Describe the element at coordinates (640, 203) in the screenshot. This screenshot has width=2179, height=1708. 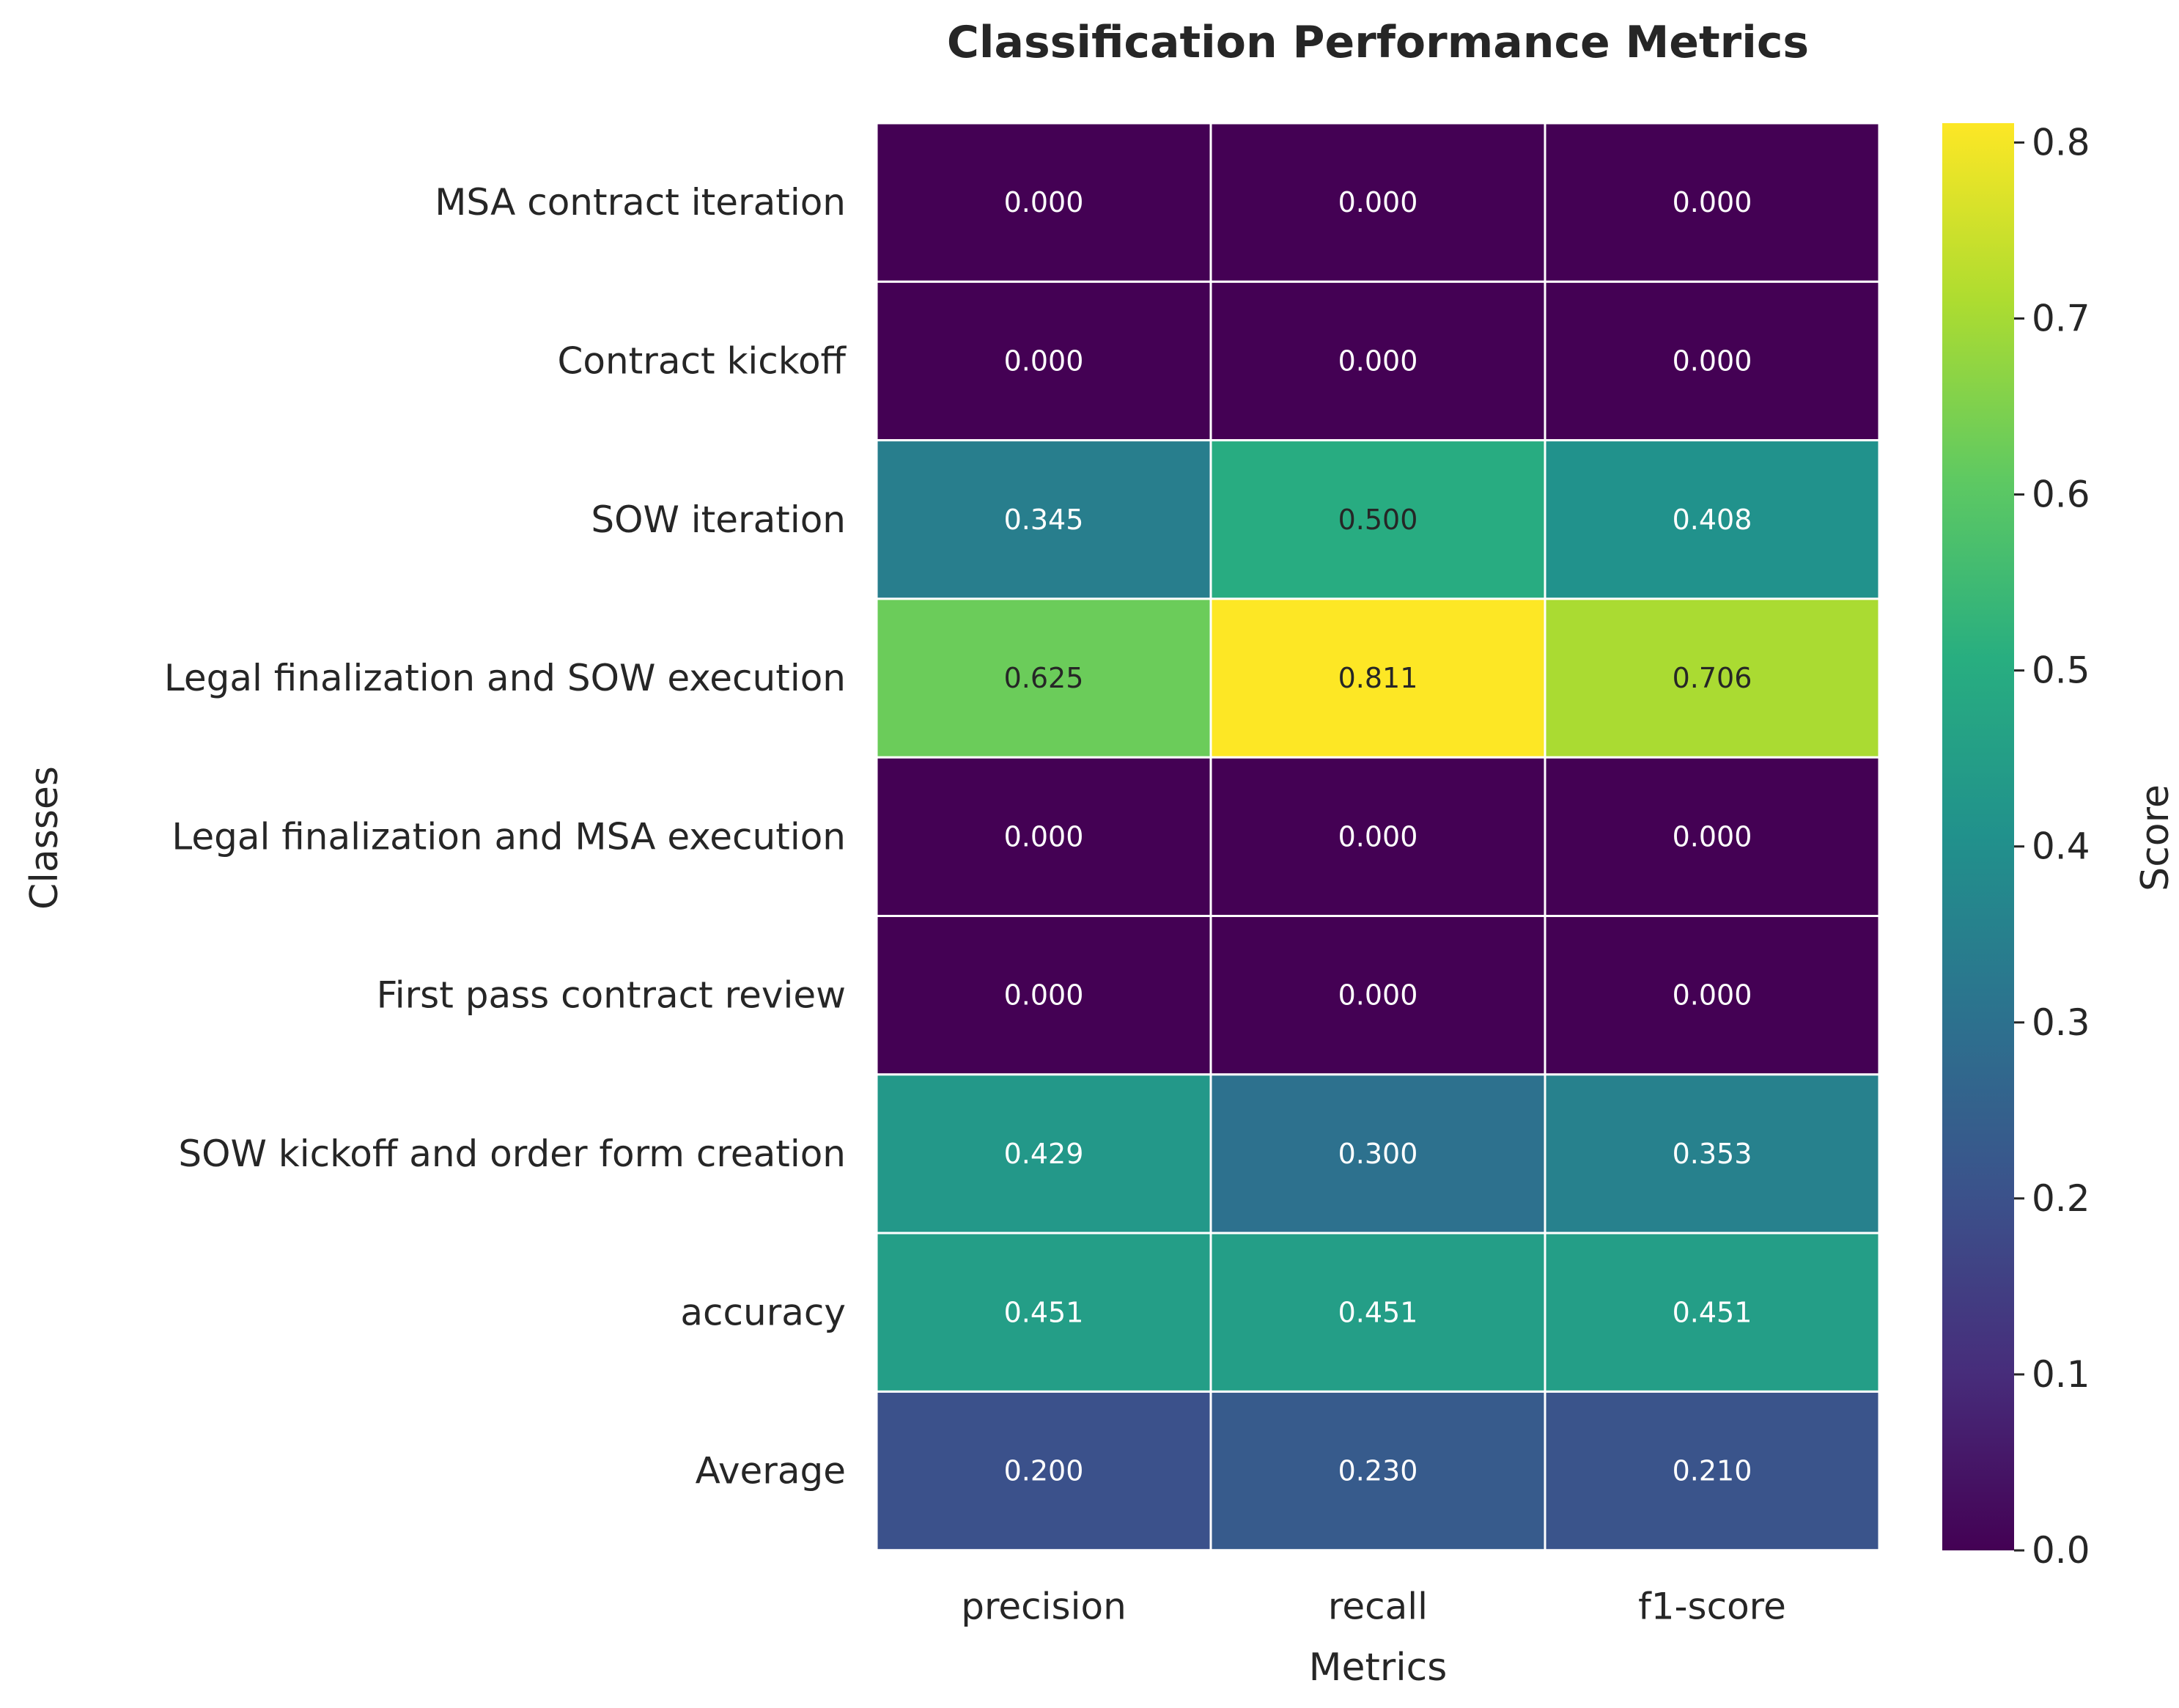
I see `row-tick-label: MSA contract iteration` at that location.